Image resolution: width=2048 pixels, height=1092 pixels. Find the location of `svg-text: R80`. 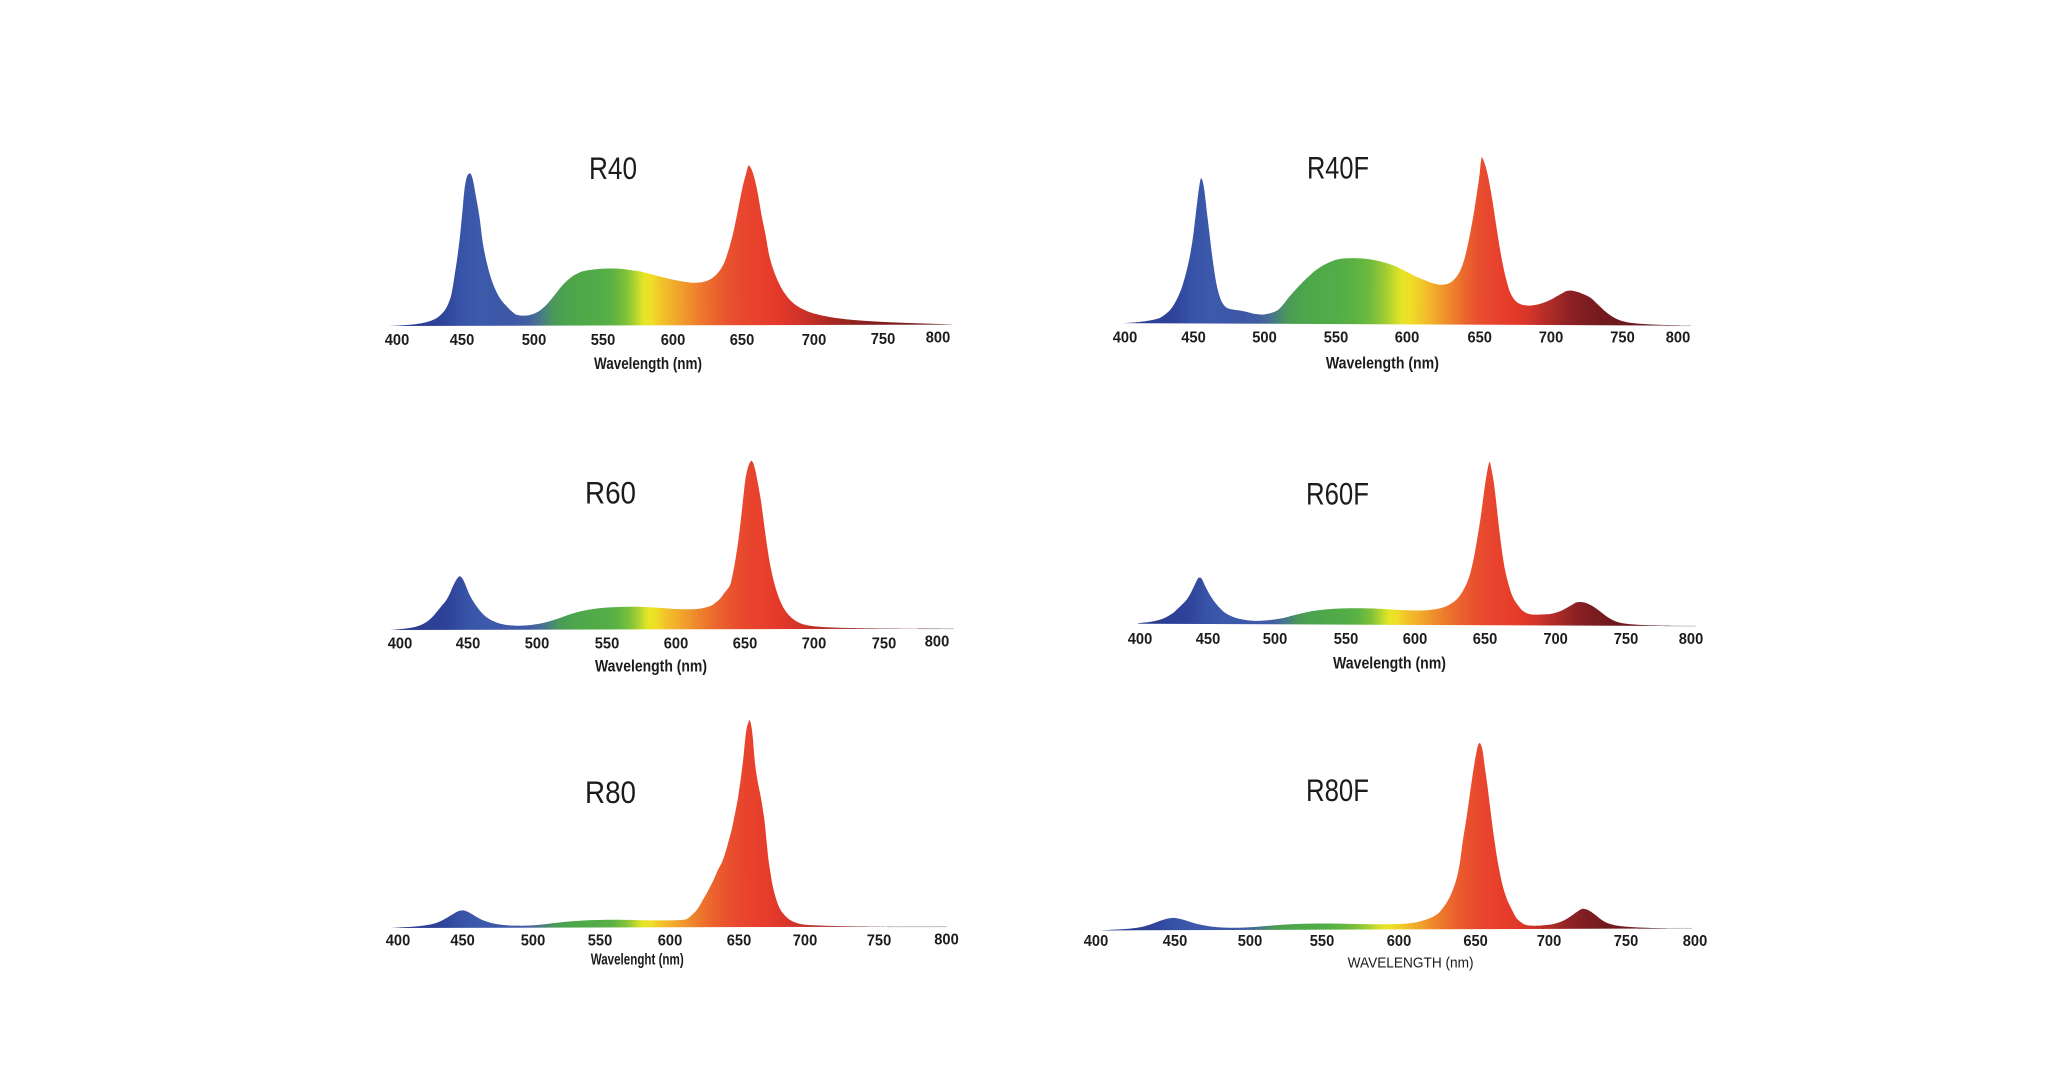

svg-text: R80 is located at coordinates (610, 792).